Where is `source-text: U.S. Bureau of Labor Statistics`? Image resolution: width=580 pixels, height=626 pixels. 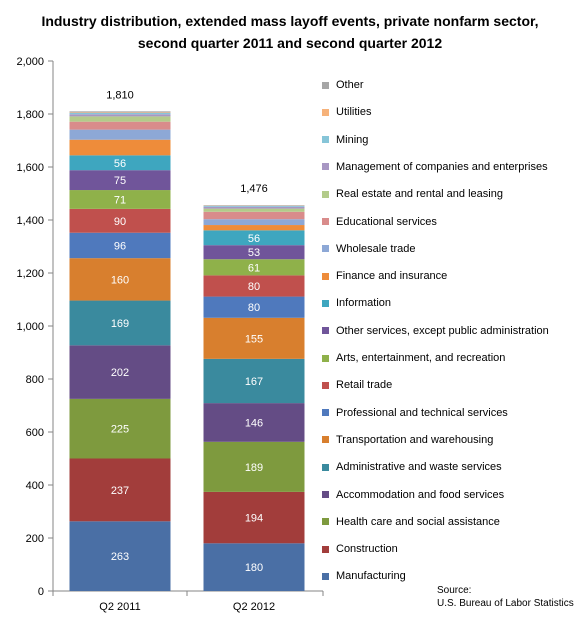 source-text: U.S. Bureau of Labor Statistics is located at coordinates (505, 603).